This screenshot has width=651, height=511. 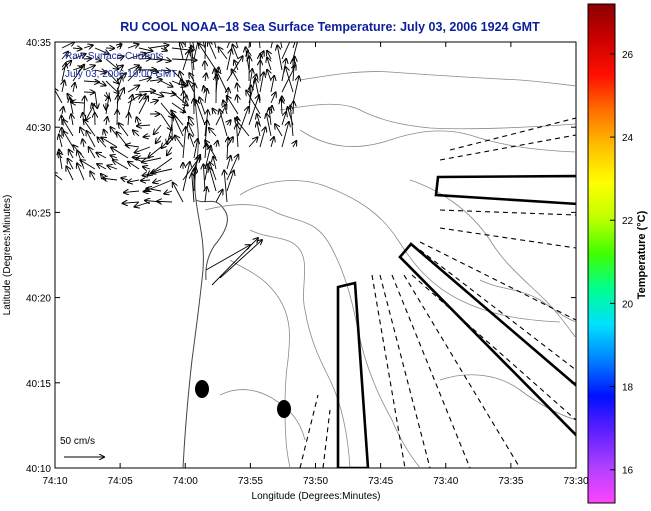 What do you see at coordinates (250, 481) in the screenshot?
I see `x-tick-label: 73:55` at bounding box center [250, 481].